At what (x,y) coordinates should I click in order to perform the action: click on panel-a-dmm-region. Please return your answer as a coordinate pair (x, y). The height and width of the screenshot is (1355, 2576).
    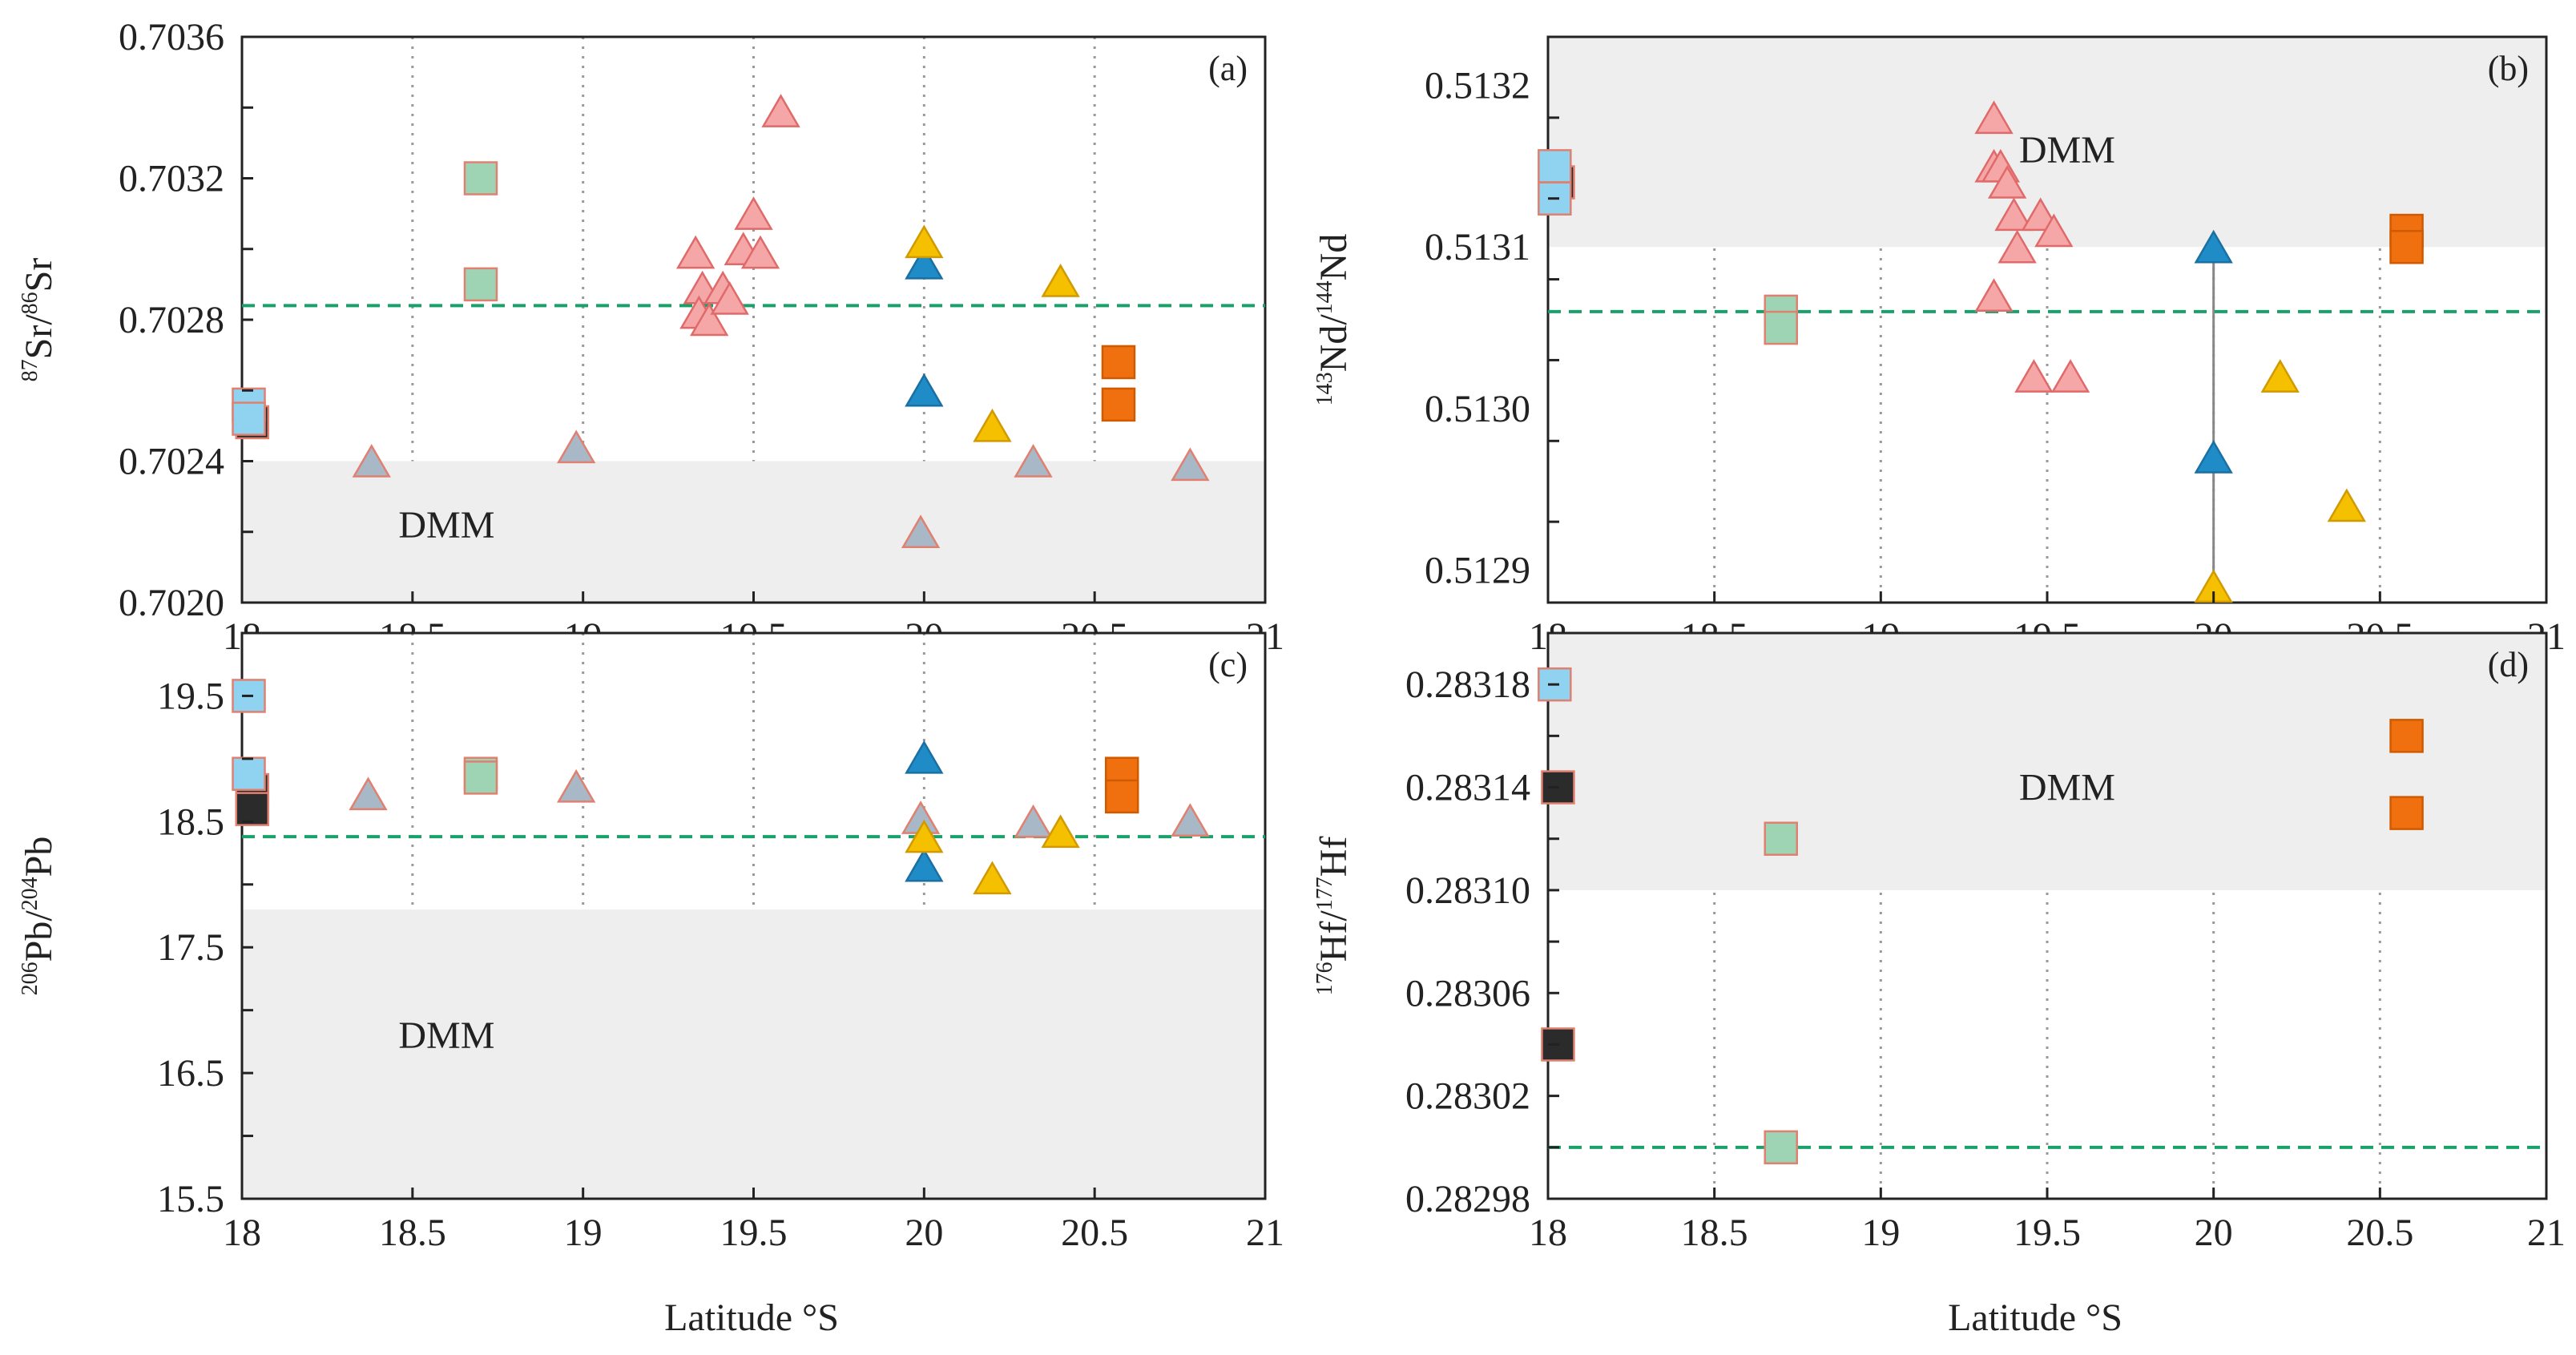
    Looking at the image, I should click on (753, 532).